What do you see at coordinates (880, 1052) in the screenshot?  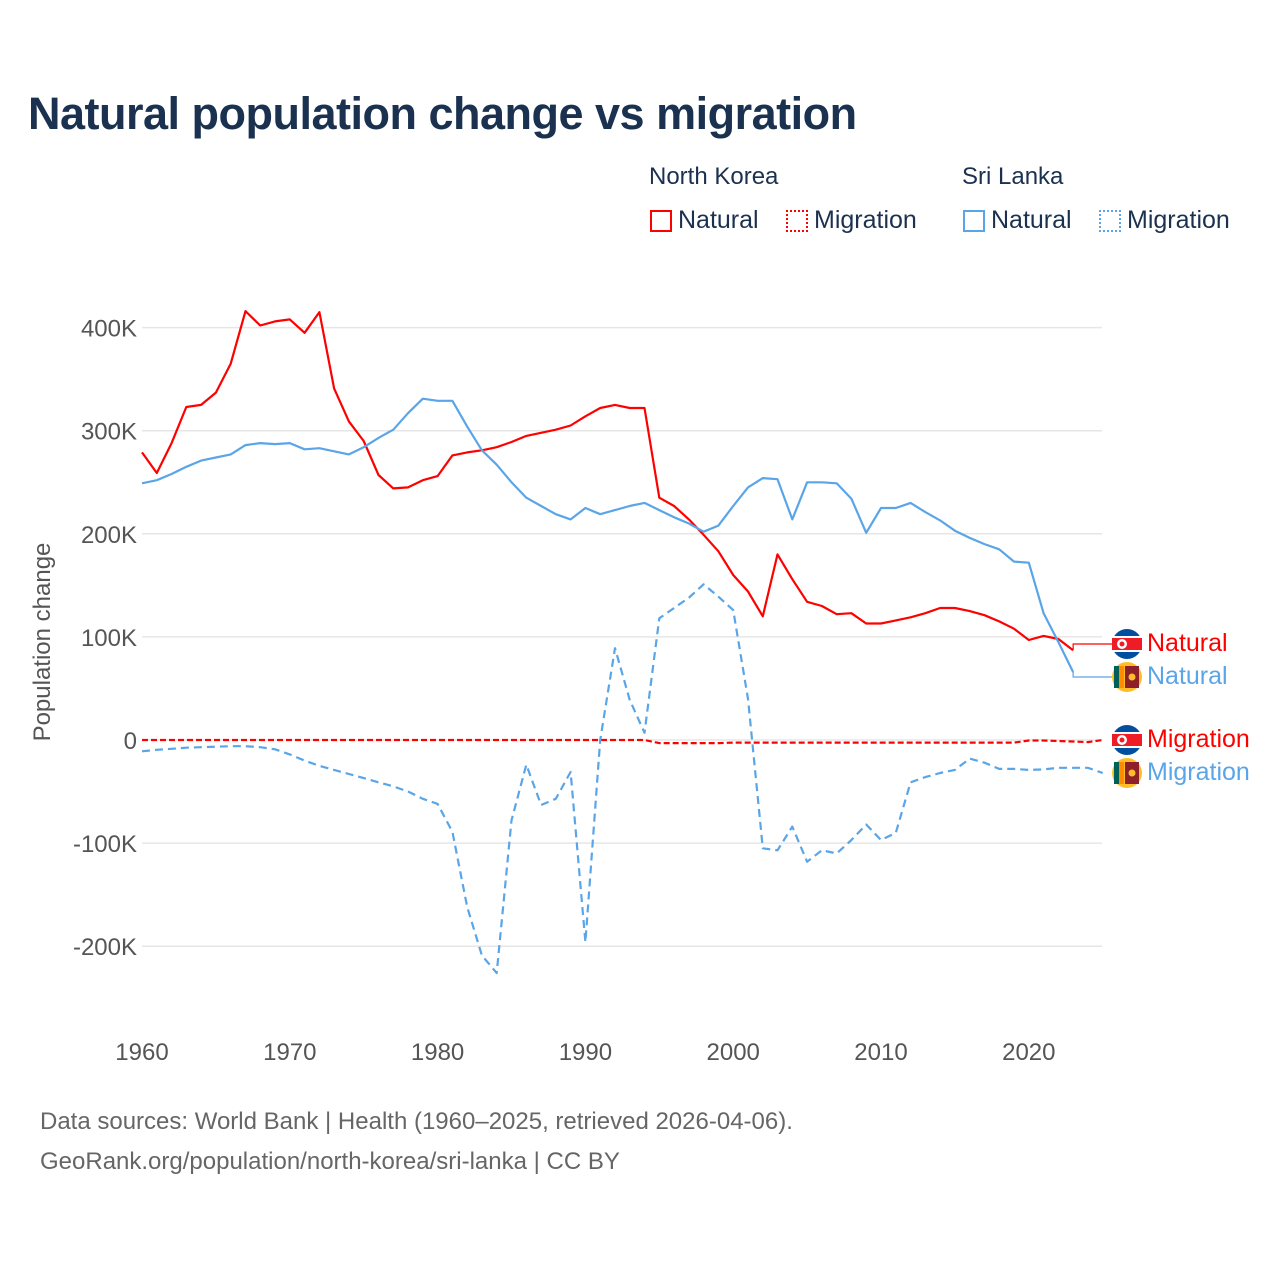 I see `x-tick-label: 2010` at bounding box center [880, 1052].